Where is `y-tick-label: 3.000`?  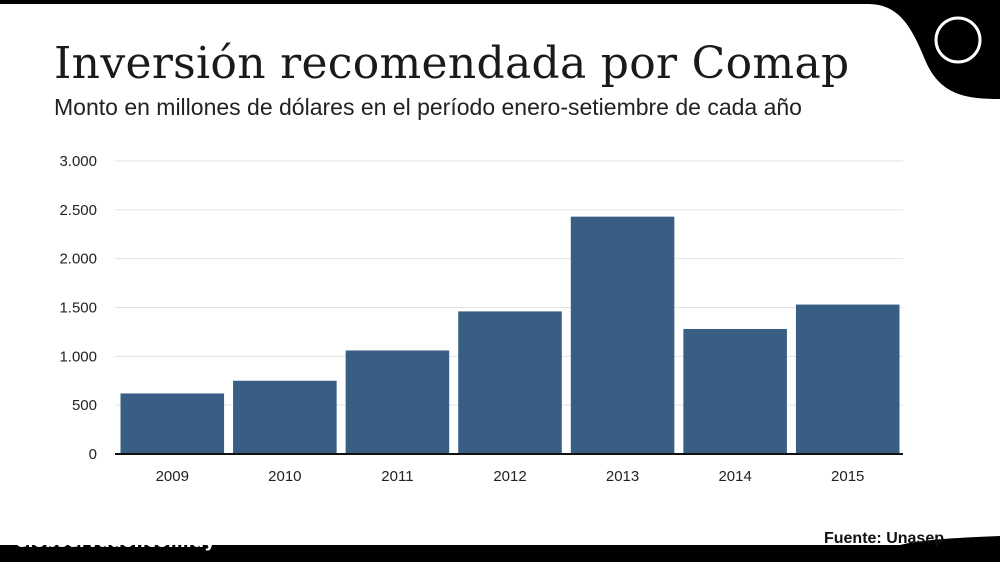
y-tick-label: 3.000 is located at coordinates (78, 161).